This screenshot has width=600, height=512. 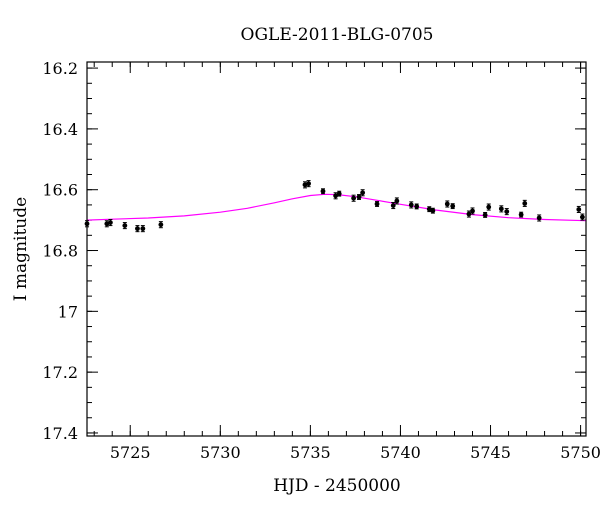 What do you see at coordinates (60, 68) in the screenshot?
I see `y-tick-label: 16.2` at bounding box center [60, 68].